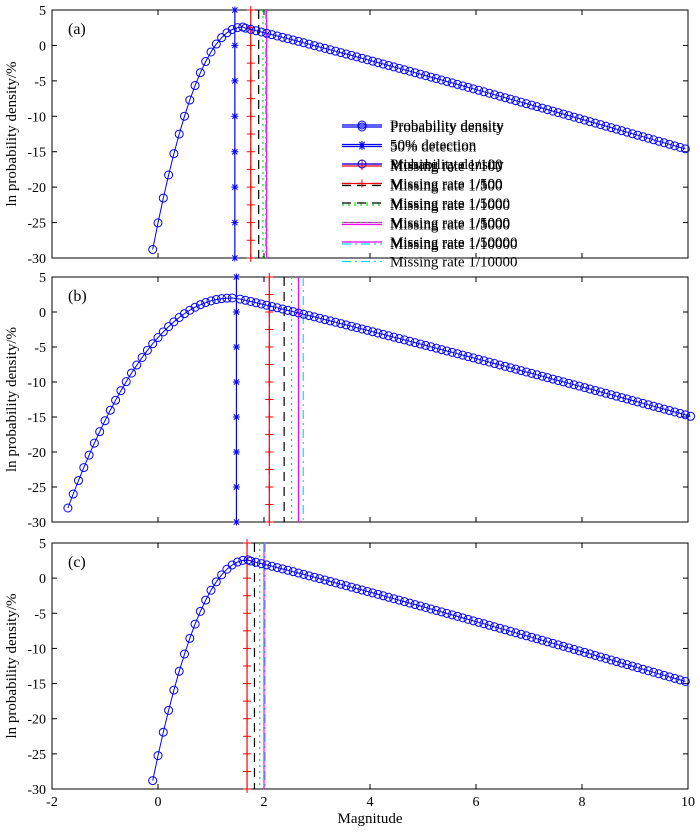 This screenshot has height=837, width=700. What do you see at coordinates (36, 259) in the screenshot?
I see `y-tick-label: -30` at bounding box center [36, 259].